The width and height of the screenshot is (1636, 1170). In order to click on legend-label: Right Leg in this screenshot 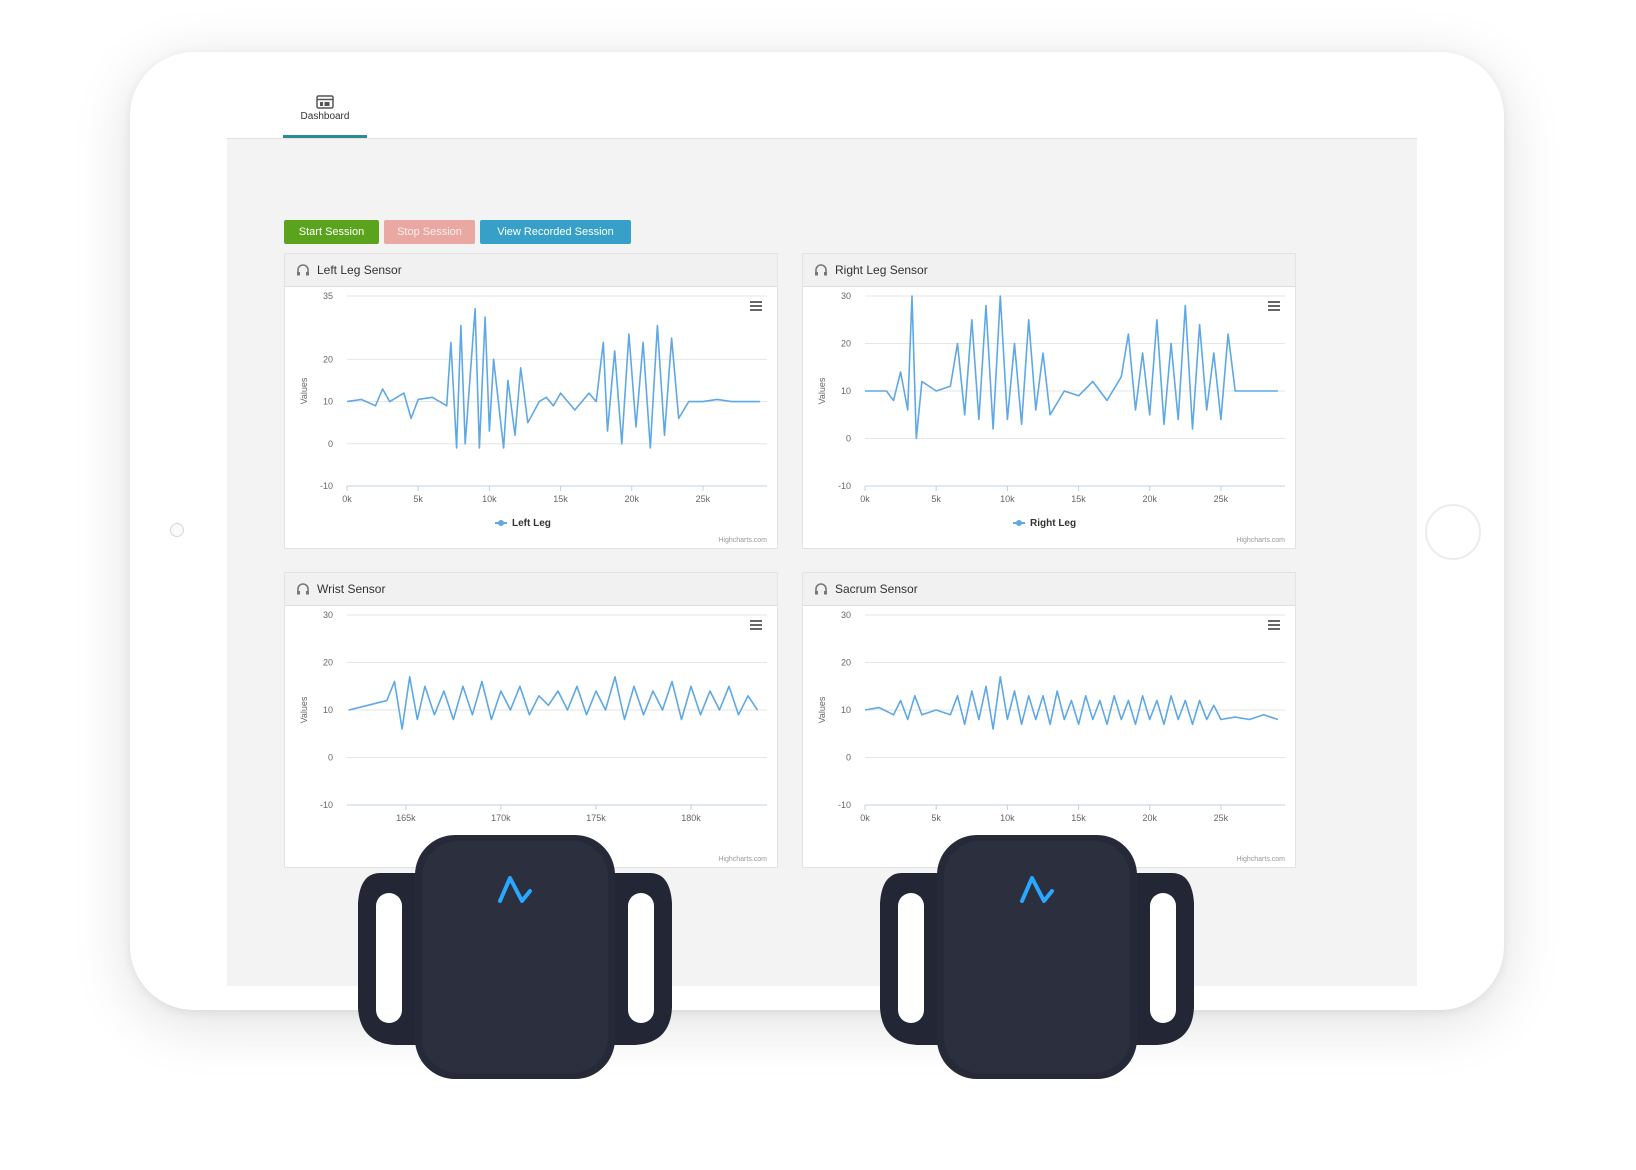, I will do `click(1053, 523)`.